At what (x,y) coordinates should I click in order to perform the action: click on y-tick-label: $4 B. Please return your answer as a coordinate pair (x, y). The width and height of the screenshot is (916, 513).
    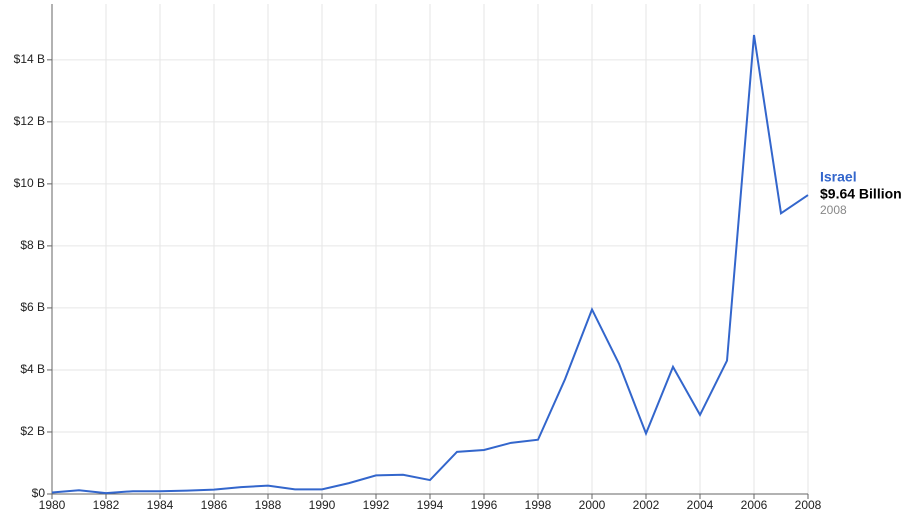
    Looking at the image, I should click on (32, 369).